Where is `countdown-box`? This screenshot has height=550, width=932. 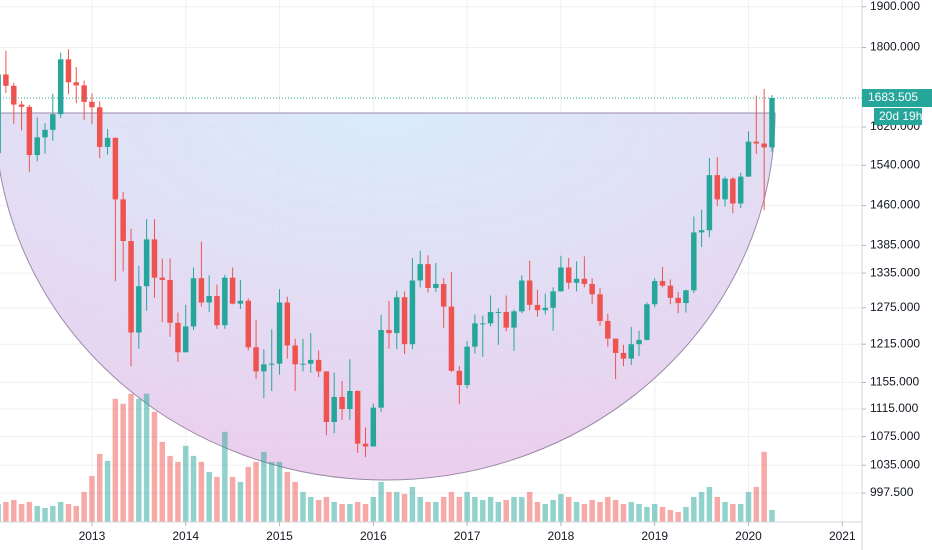 countdown-box is located at coordinates (898, 117).